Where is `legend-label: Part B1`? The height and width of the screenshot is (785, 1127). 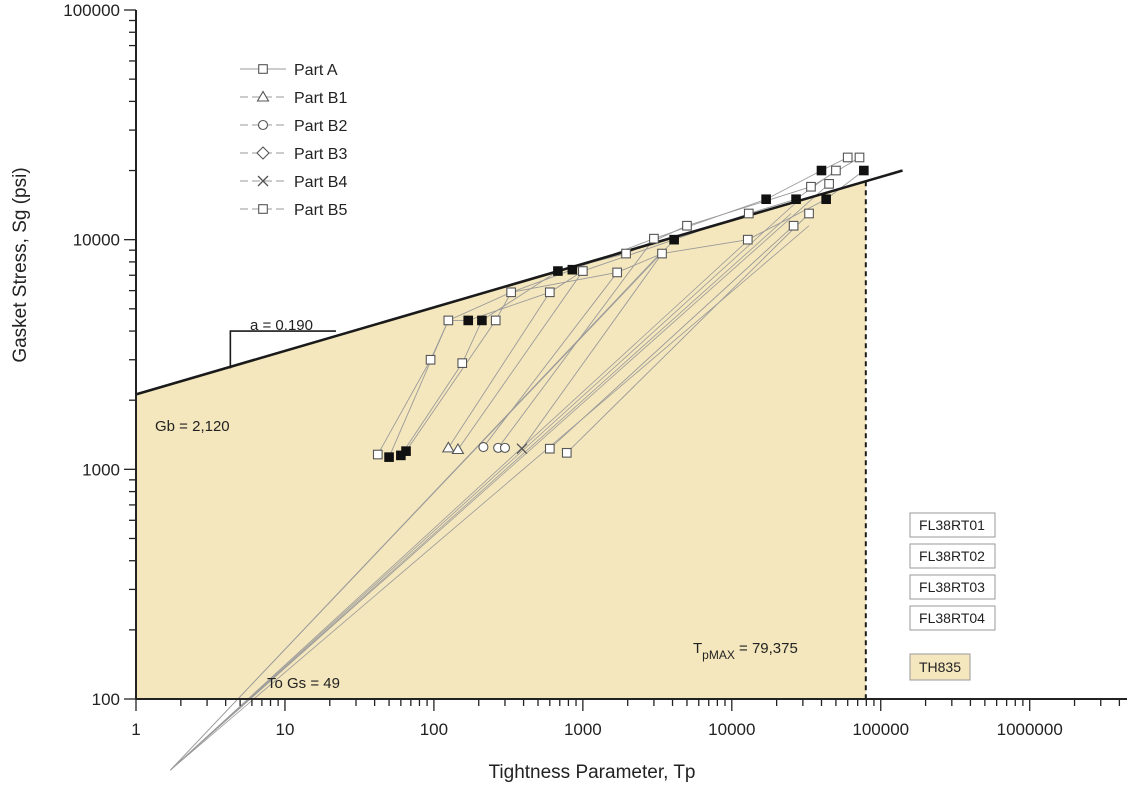
legend-label: Part B1 is located at coordinates (320, 98).